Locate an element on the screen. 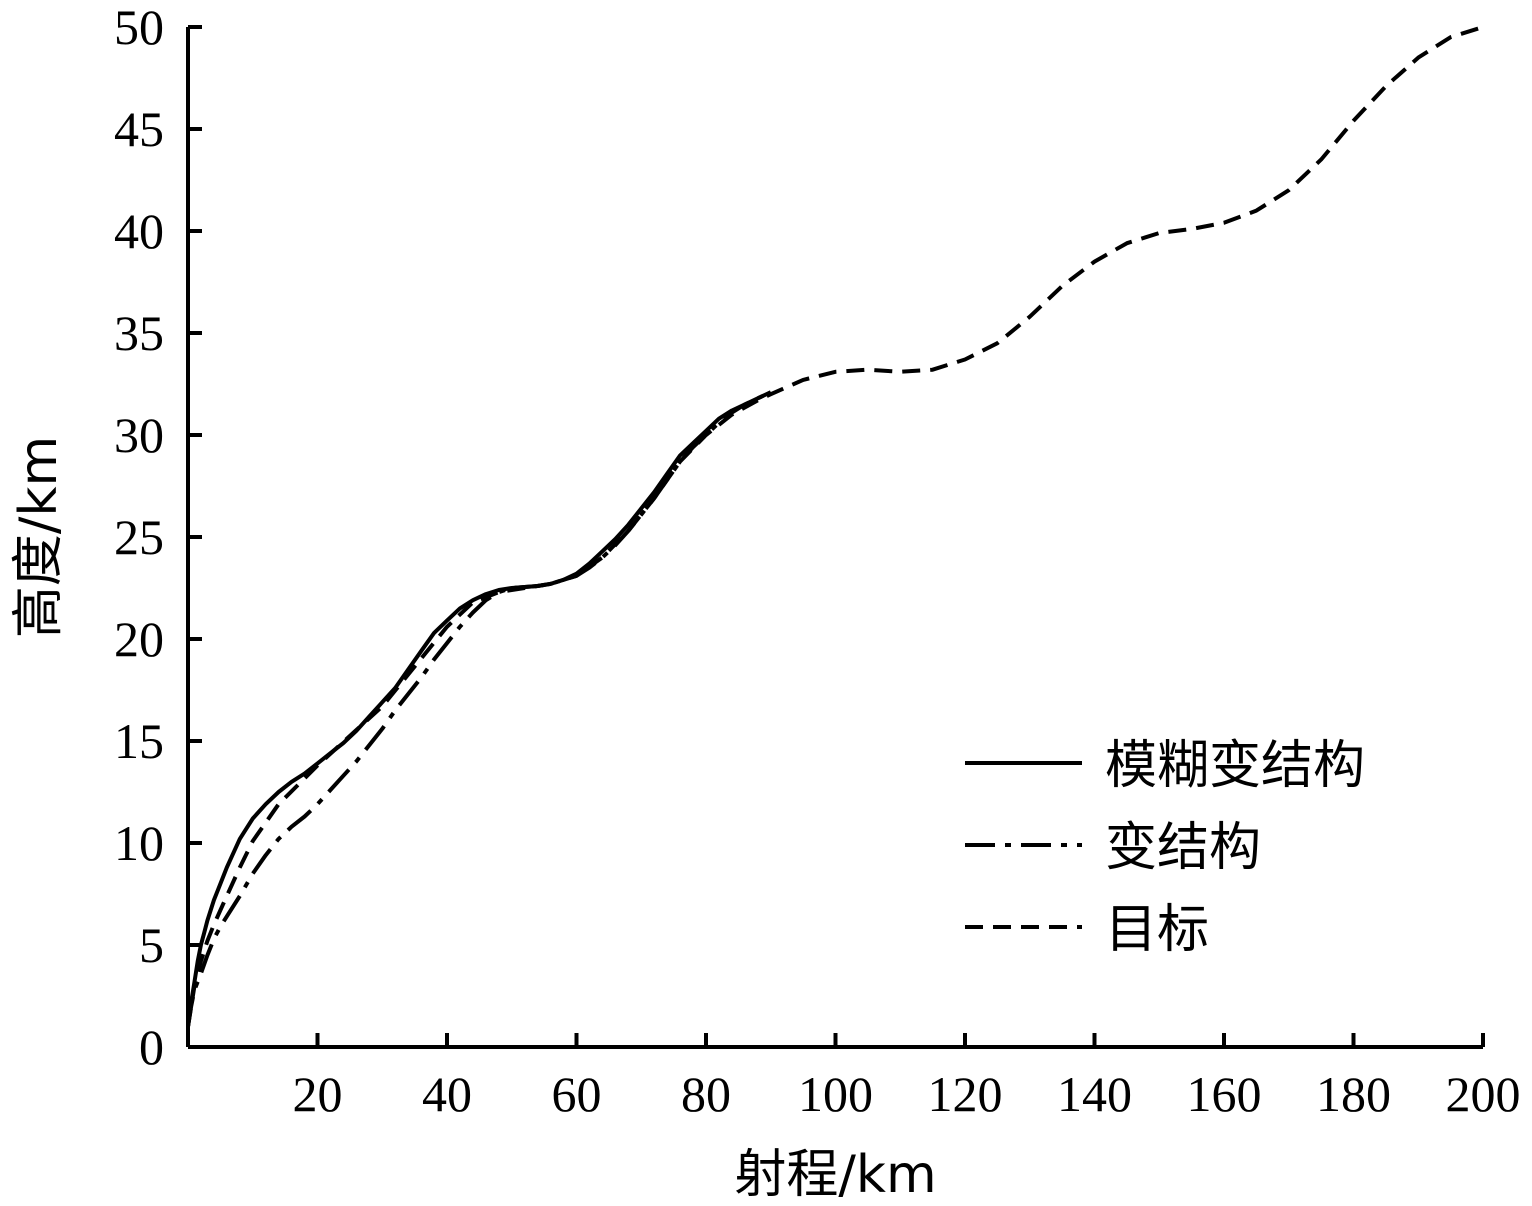 The width and height of the screenshot is (1532, 1206). y-tick-label: 40 is located at coordinates (139, 231).